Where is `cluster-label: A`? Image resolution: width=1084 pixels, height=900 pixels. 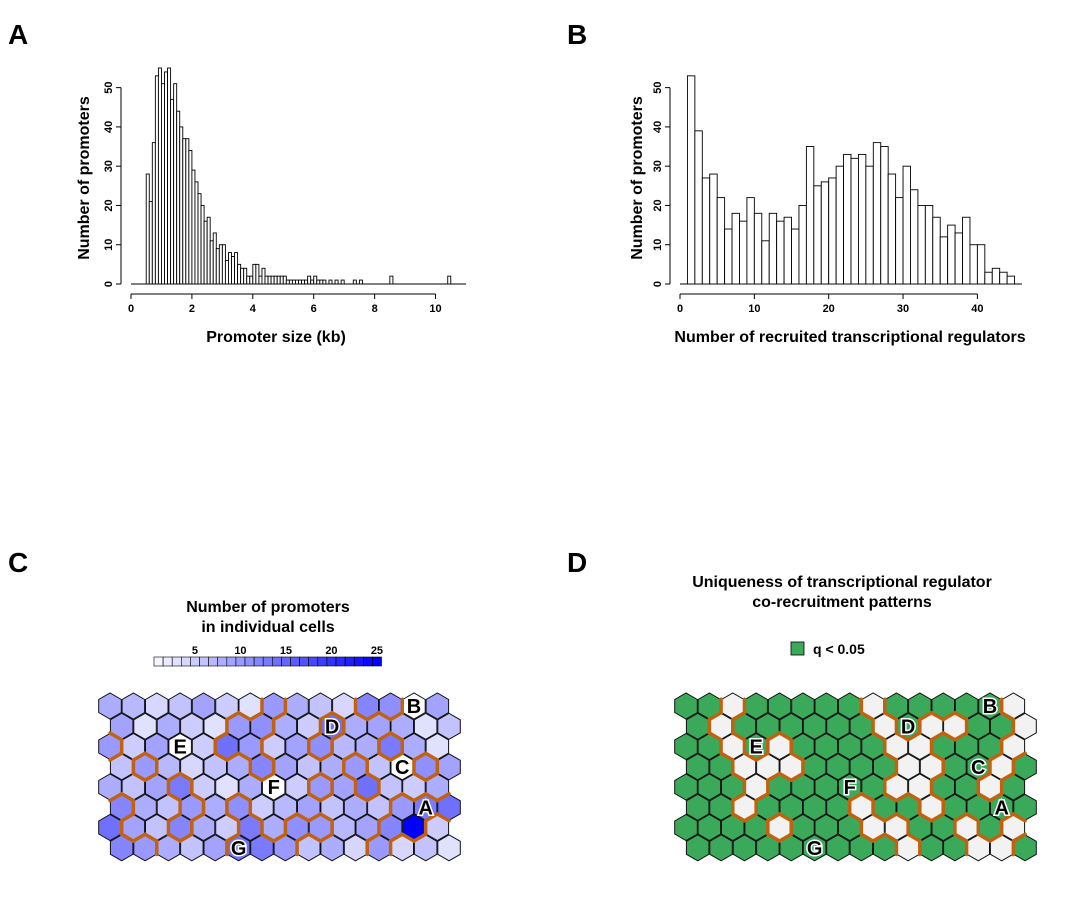 cluster-label: A is located at coordinates (1001, 808).